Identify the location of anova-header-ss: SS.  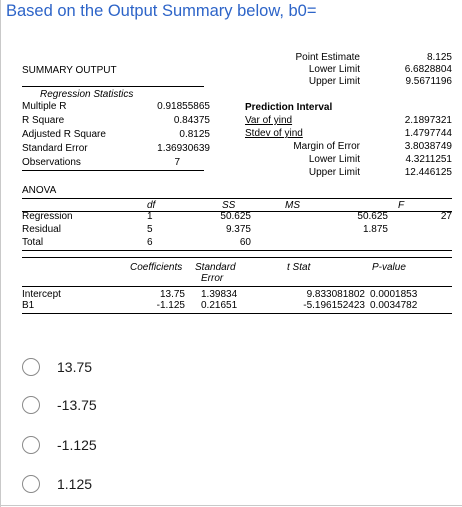
(229, 205).